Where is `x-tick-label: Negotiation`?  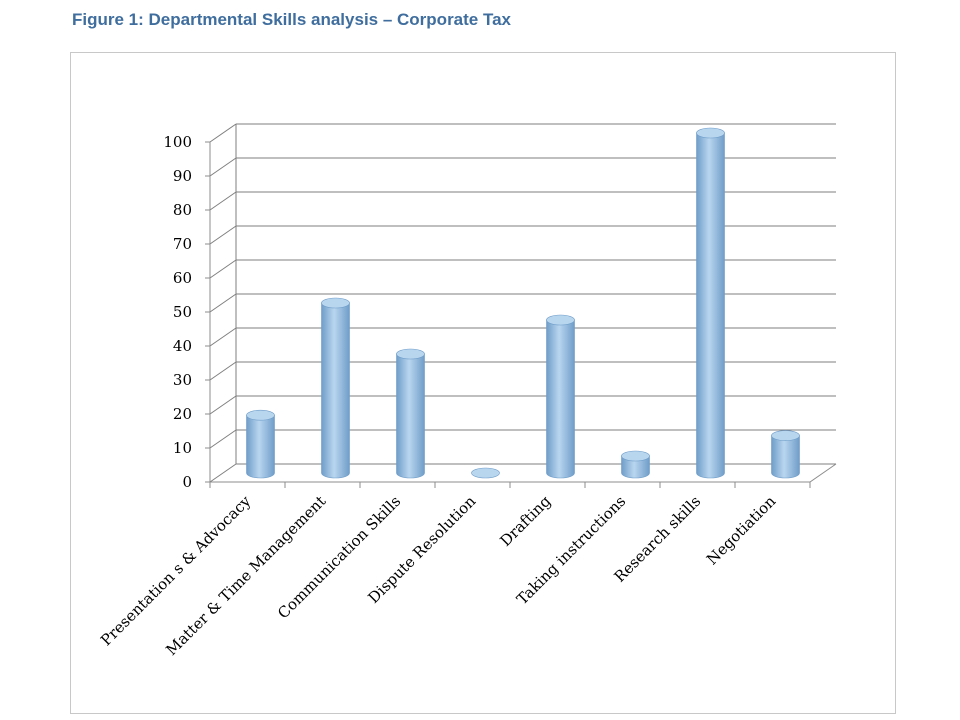 x-tick-label: Negotiation is located at coordinates (741, 530).